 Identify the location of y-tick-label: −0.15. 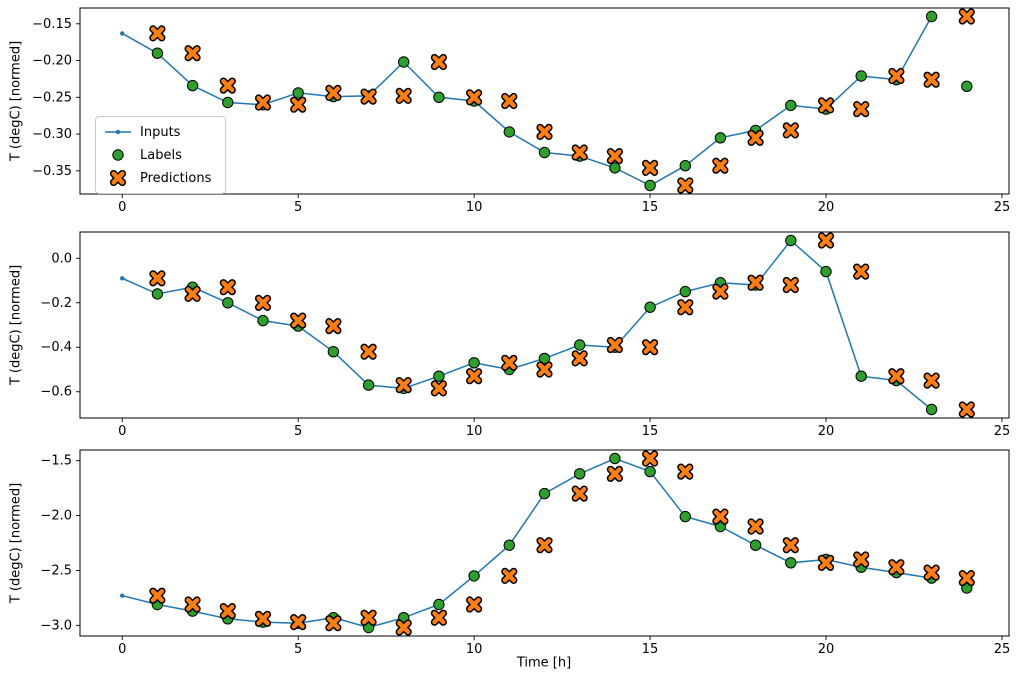
(52, 24).